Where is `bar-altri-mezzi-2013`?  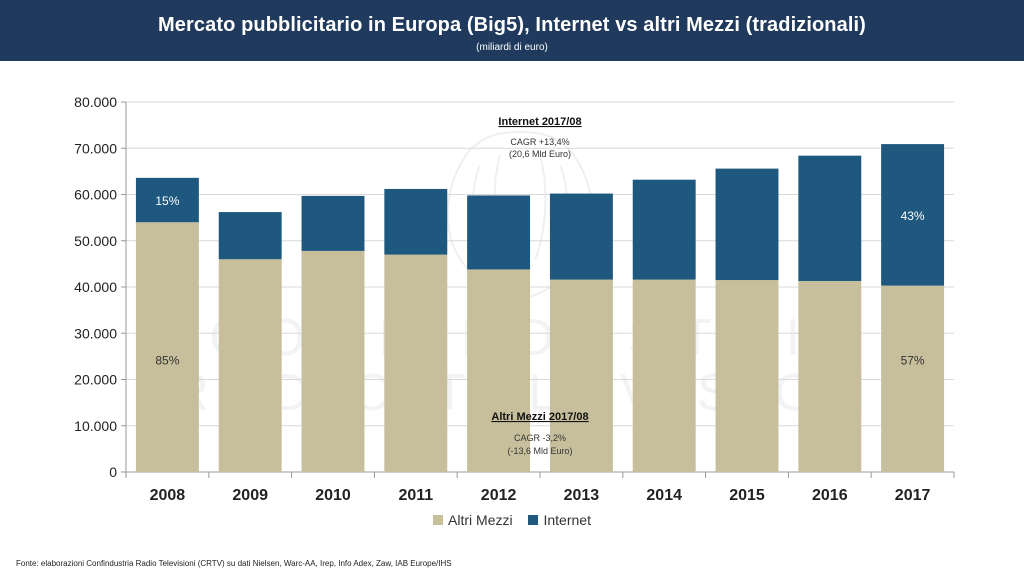
bar-altri-mezzi-2013 is located at coordinates (581, 375).